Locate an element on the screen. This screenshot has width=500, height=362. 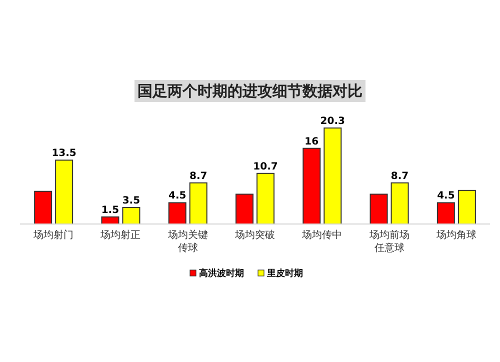
data-label: 1.5 is located at coordinates (110, 210).